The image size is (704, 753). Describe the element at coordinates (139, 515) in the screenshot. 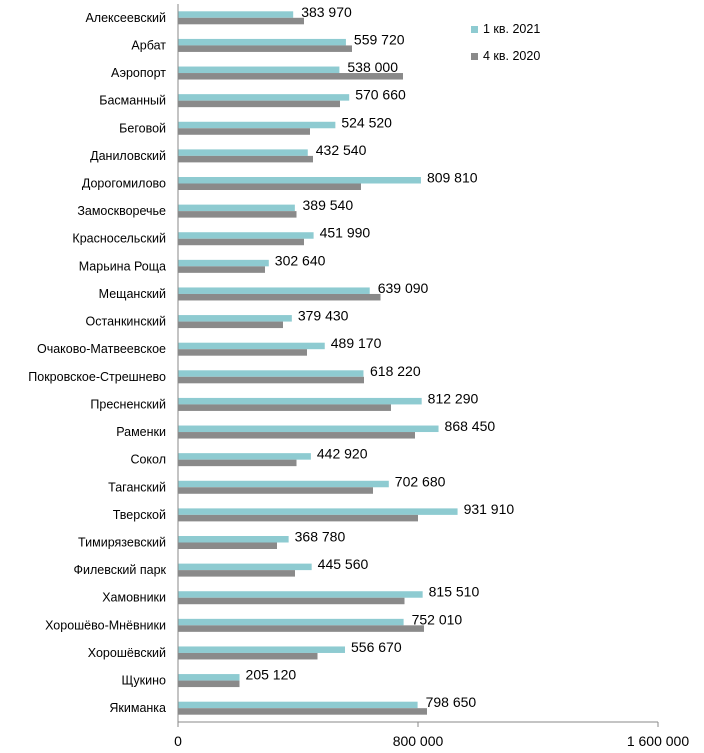

I see `category-label: Тверской` at that location.